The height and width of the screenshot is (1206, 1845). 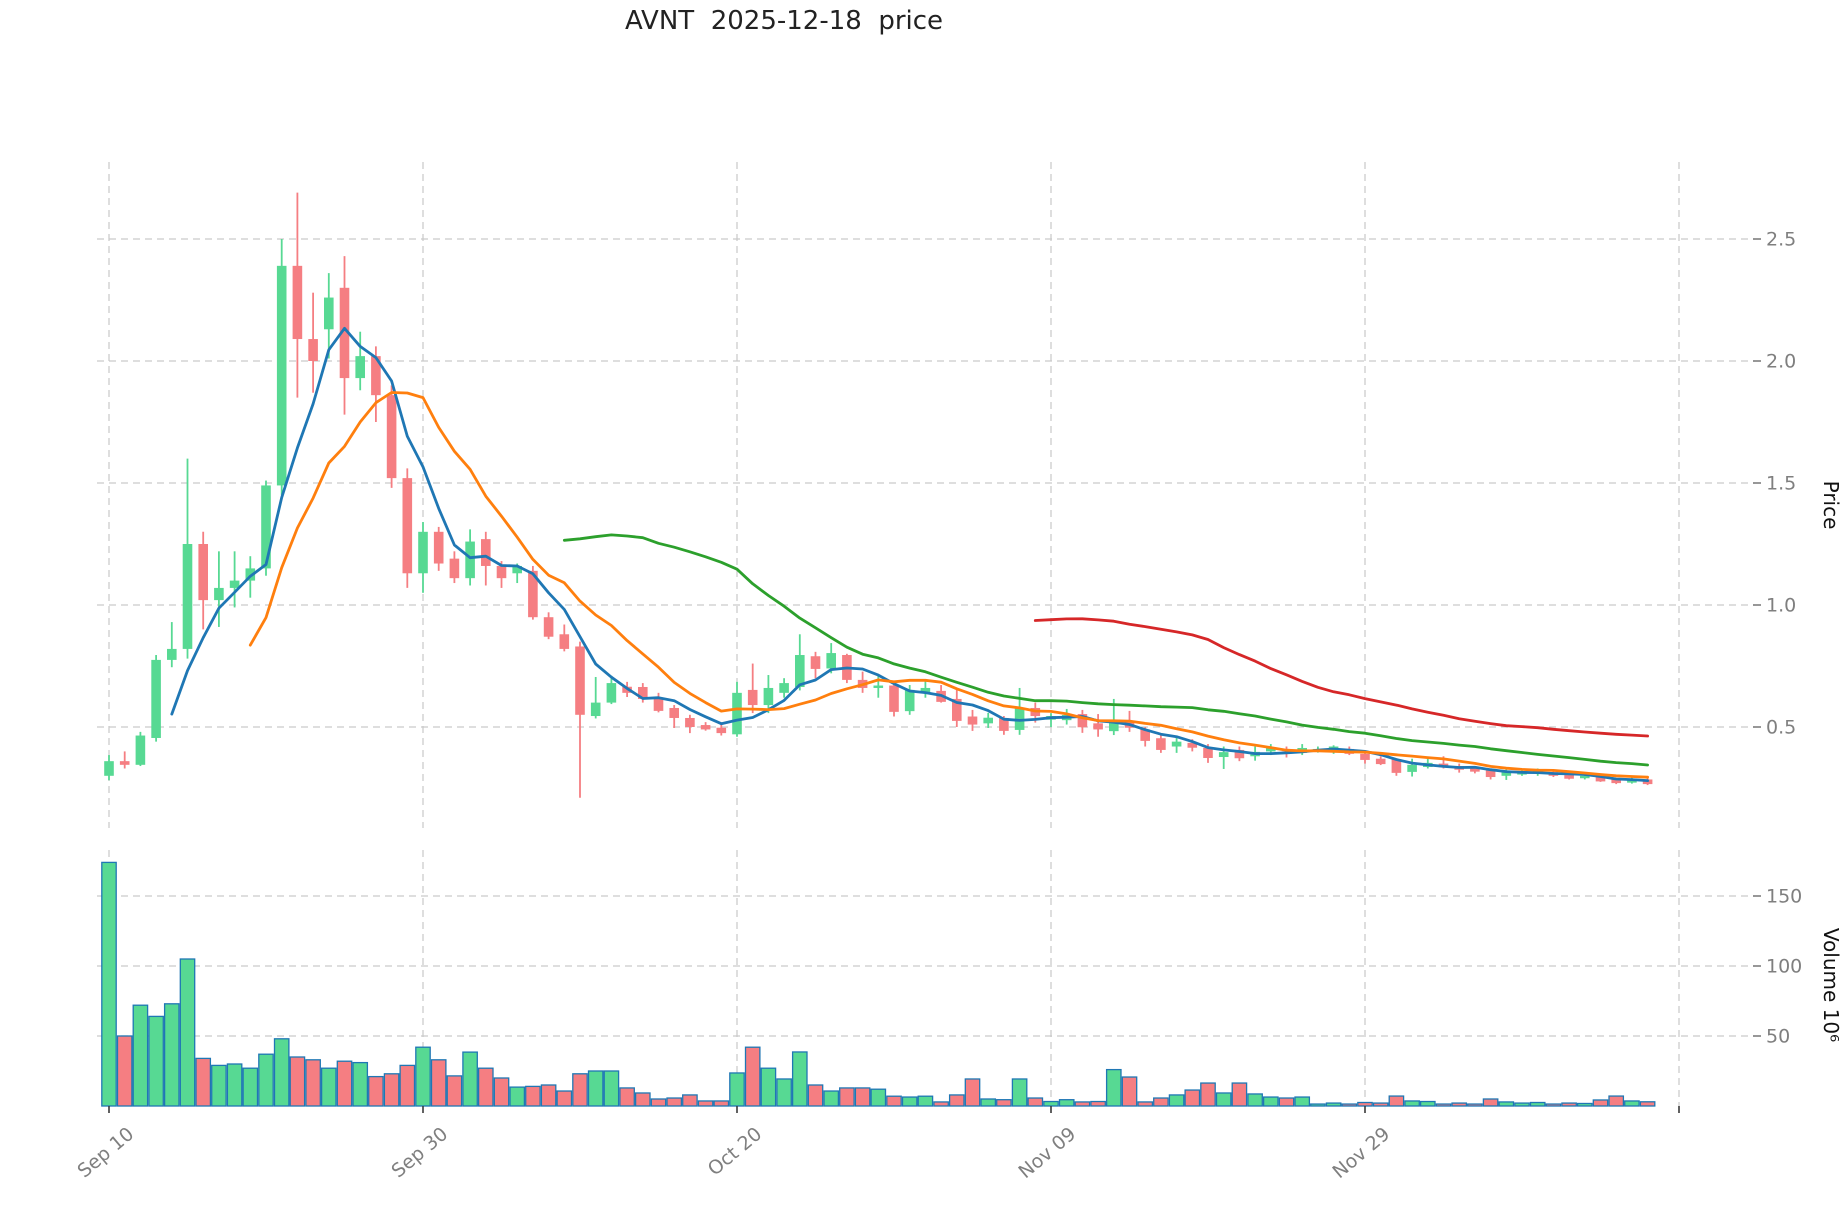 I want to click on chart-title: AVNT 2025-12-18 price, so click(x=784, y=21).